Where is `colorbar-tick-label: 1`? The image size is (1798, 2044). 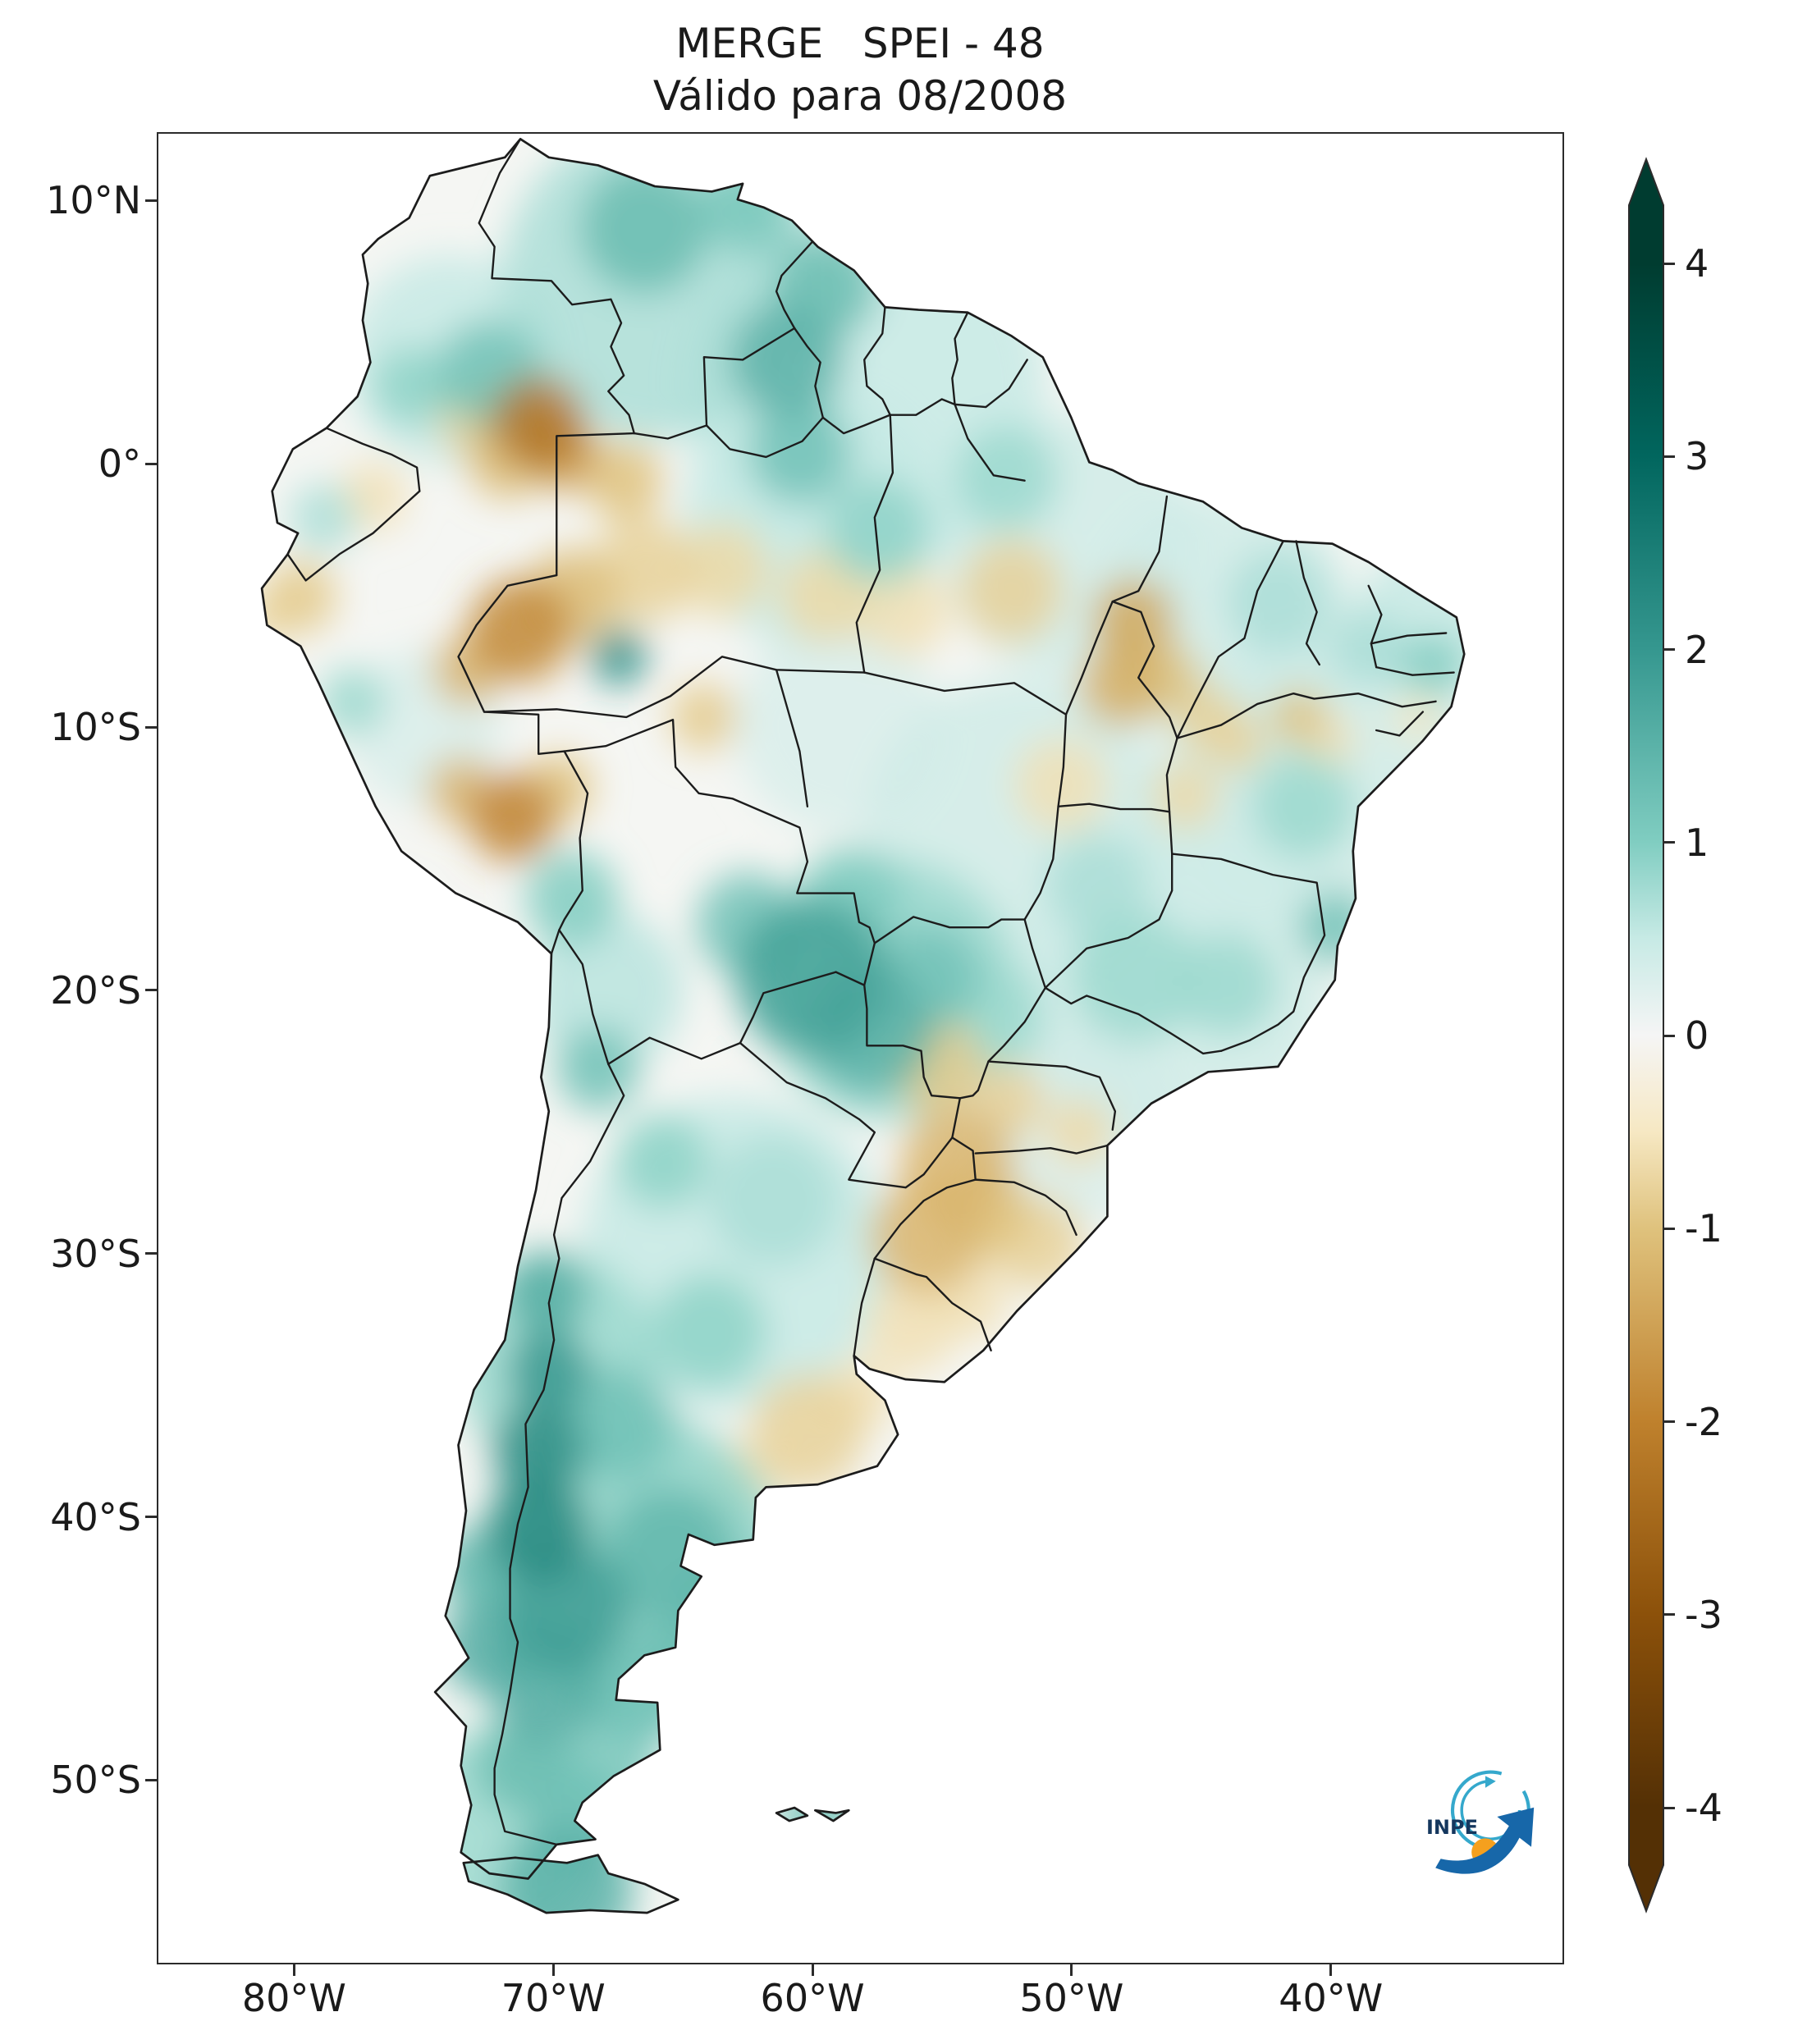
colorbar-tick-label: 1 is located at coordinates (1697, 843).